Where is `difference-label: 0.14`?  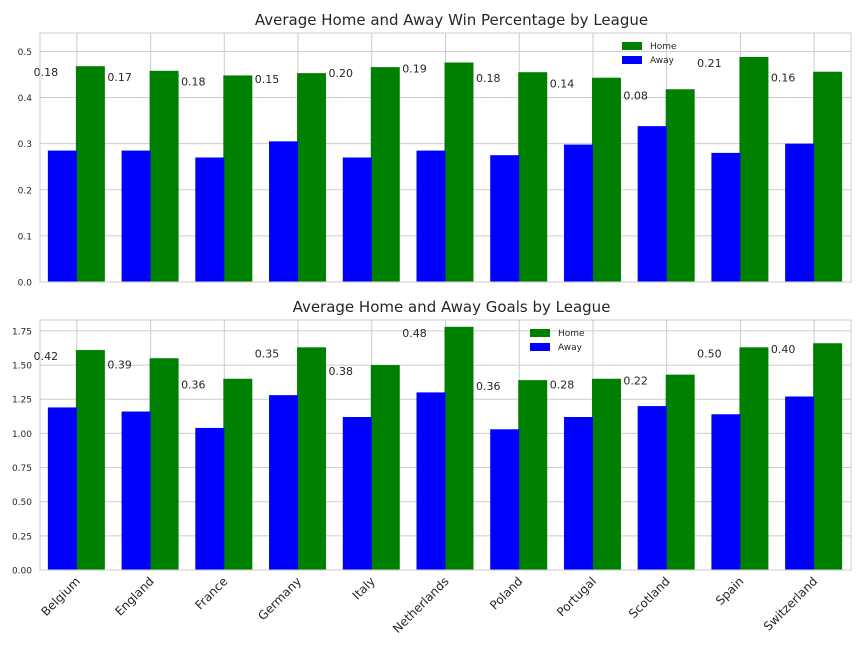
difference-label: 0.14 is located at coordinates (562, 84).